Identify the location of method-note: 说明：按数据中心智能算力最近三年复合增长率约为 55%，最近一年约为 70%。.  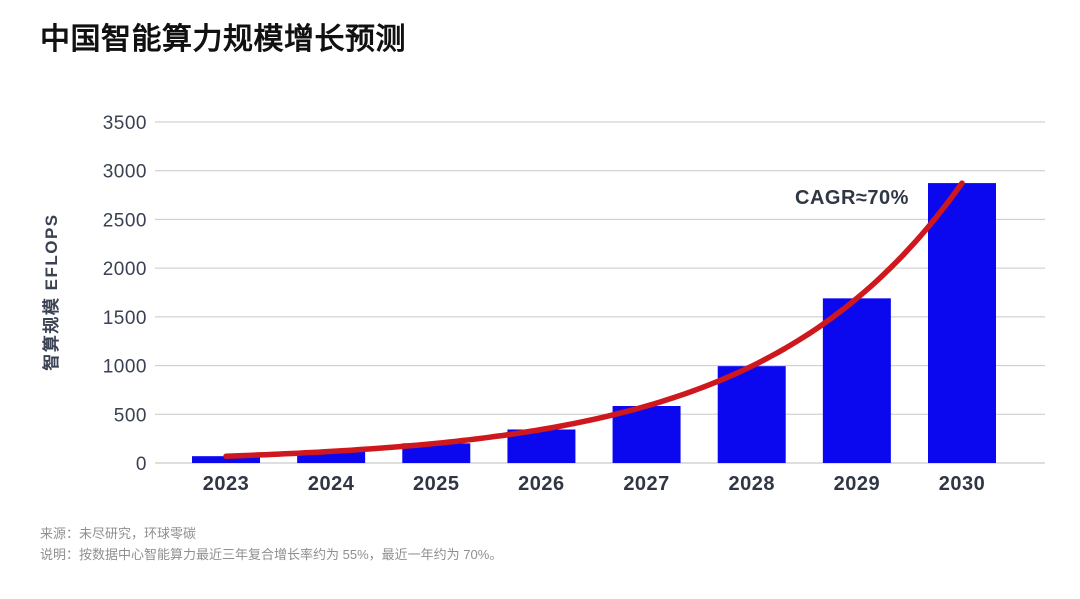
(271, 554).